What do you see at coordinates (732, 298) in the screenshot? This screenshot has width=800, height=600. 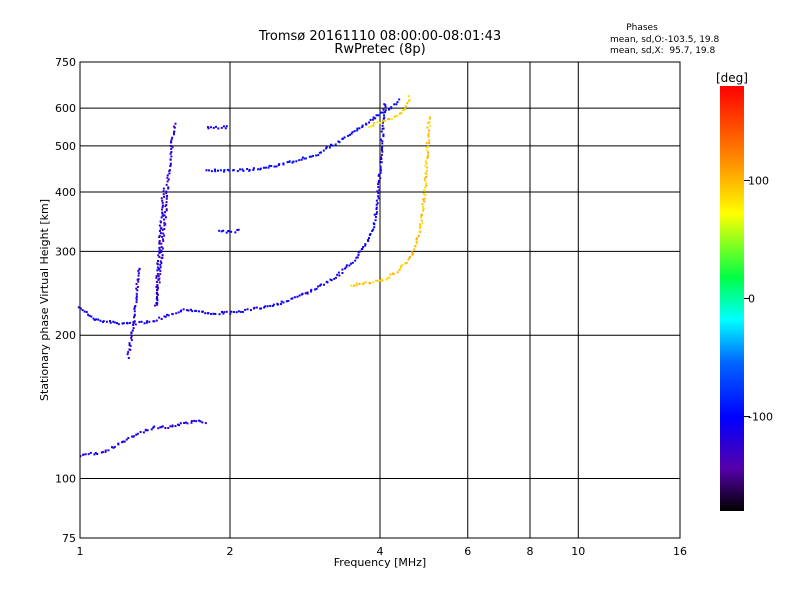 I see `colorbar` at bounding box center [732, 298].